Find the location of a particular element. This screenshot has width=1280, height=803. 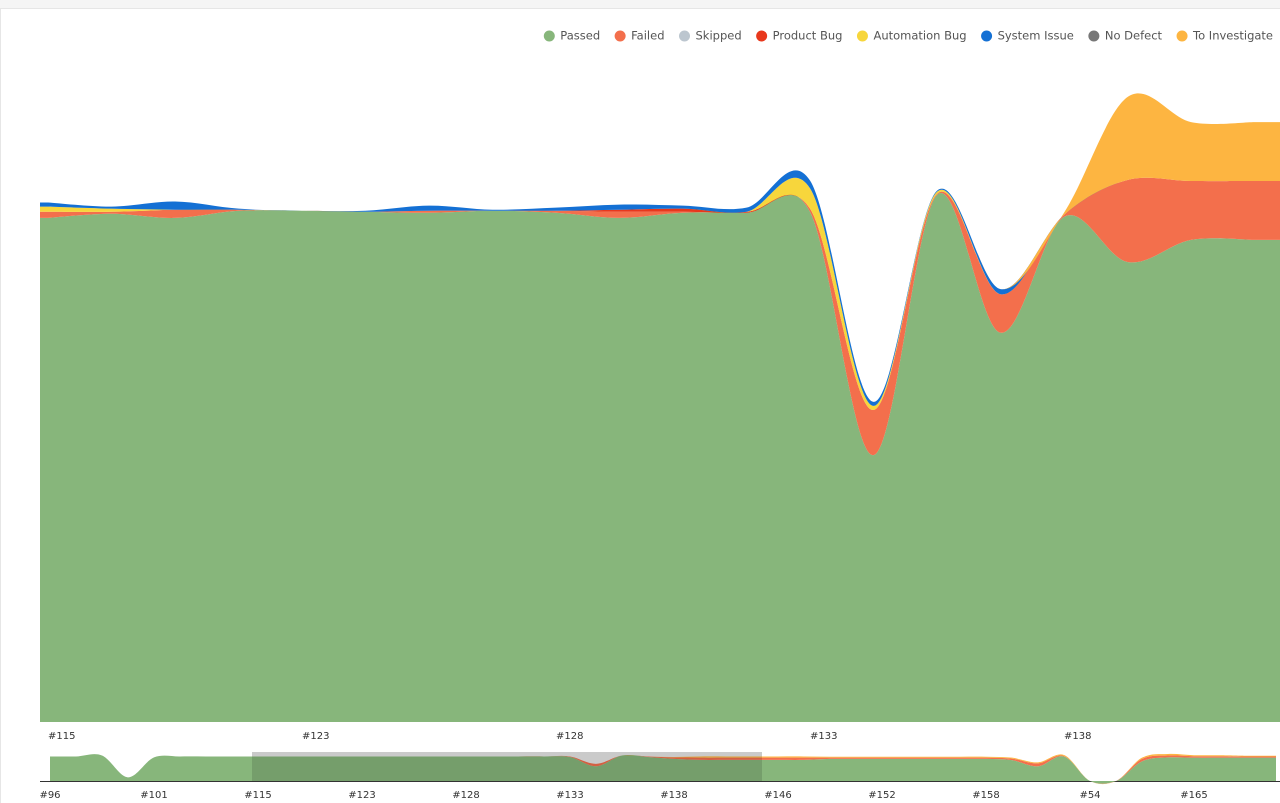

legend-label: Skipped is located at coordinates (719, 36).